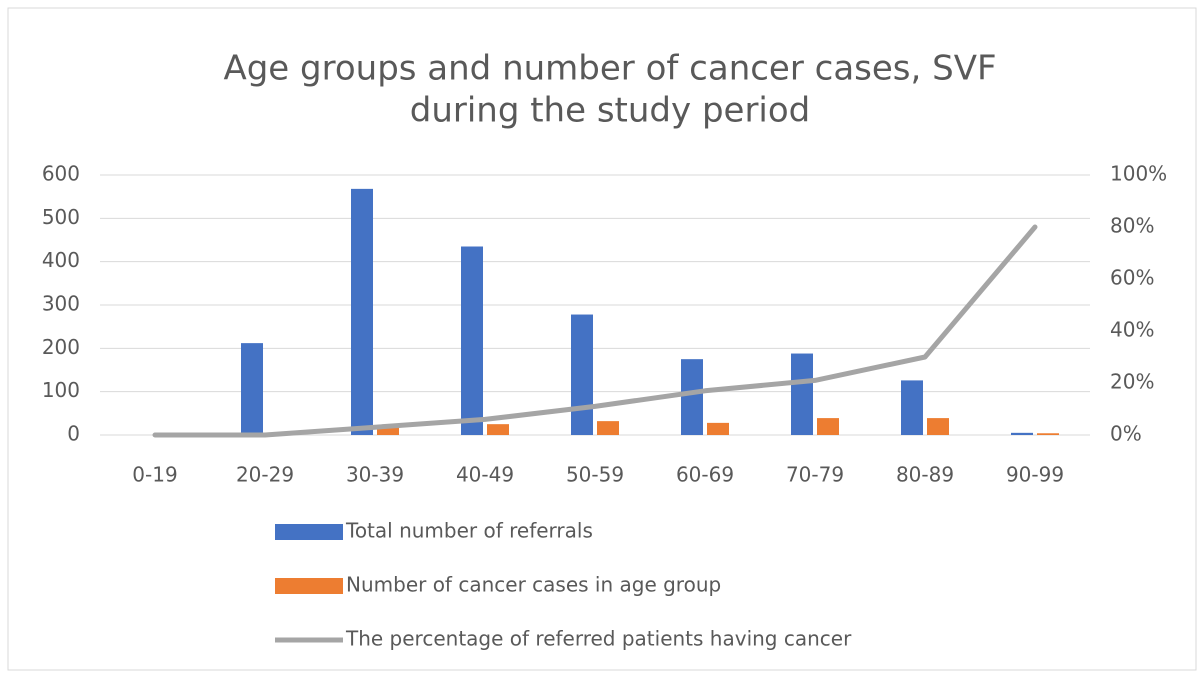  What do you see at coordinates (1138, 174) in the screenshot?
I see `y2-tick-label: 100%` at bounding box center [1138, 174].